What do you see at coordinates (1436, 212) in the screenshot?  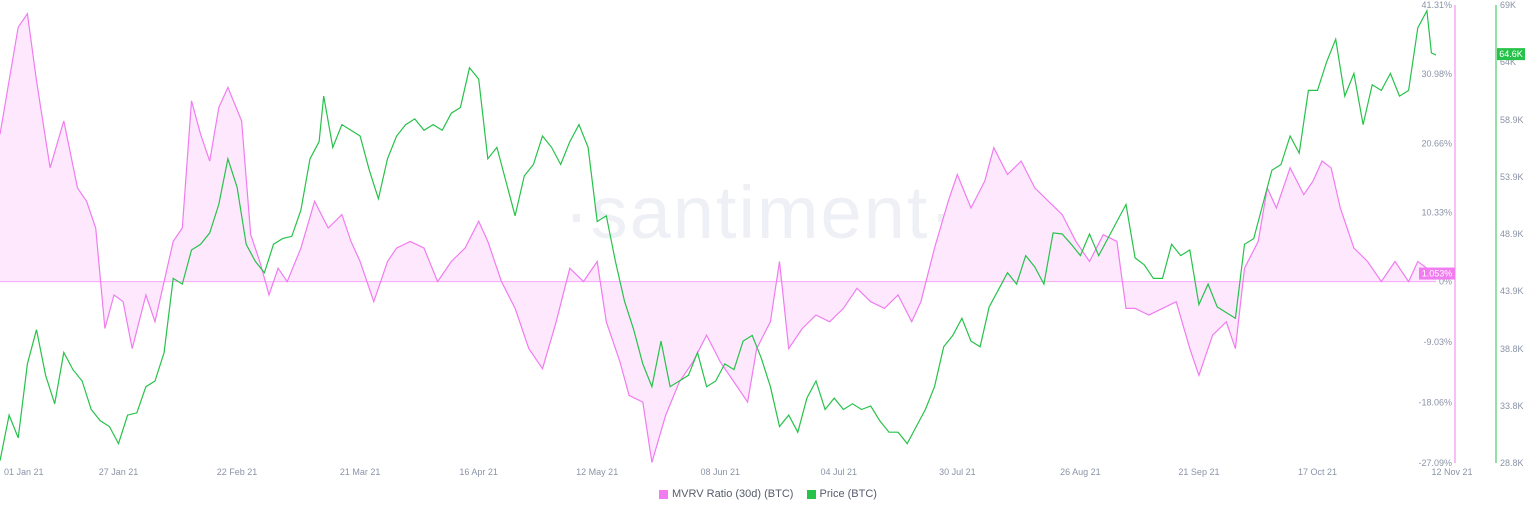 I see `mvrv-axis-tick-label: 10.33%` at bounding box center [1436, 212].